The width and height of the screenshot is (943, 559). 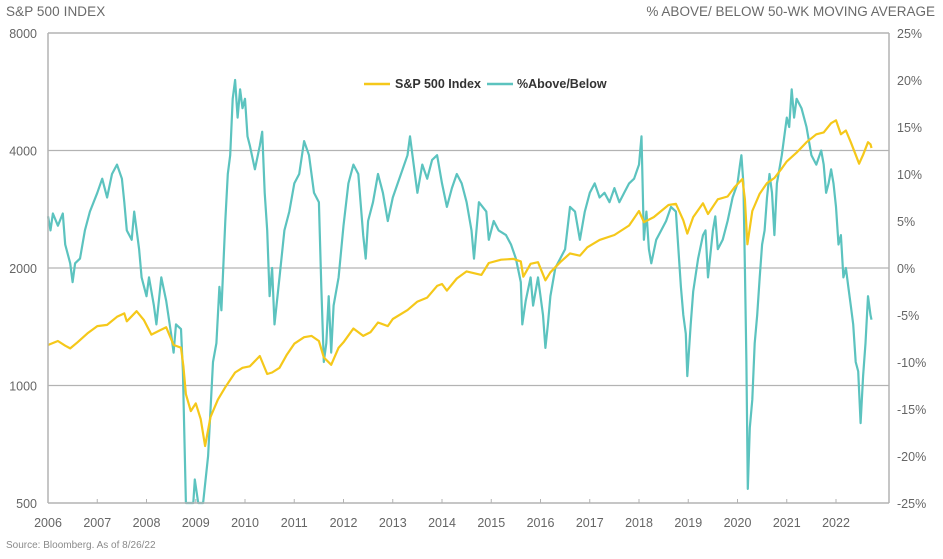 What do you see at coordinates (909, 34) in the screenshot?
I see `right-tick-label: 25%` at bounding box center [909, 34].